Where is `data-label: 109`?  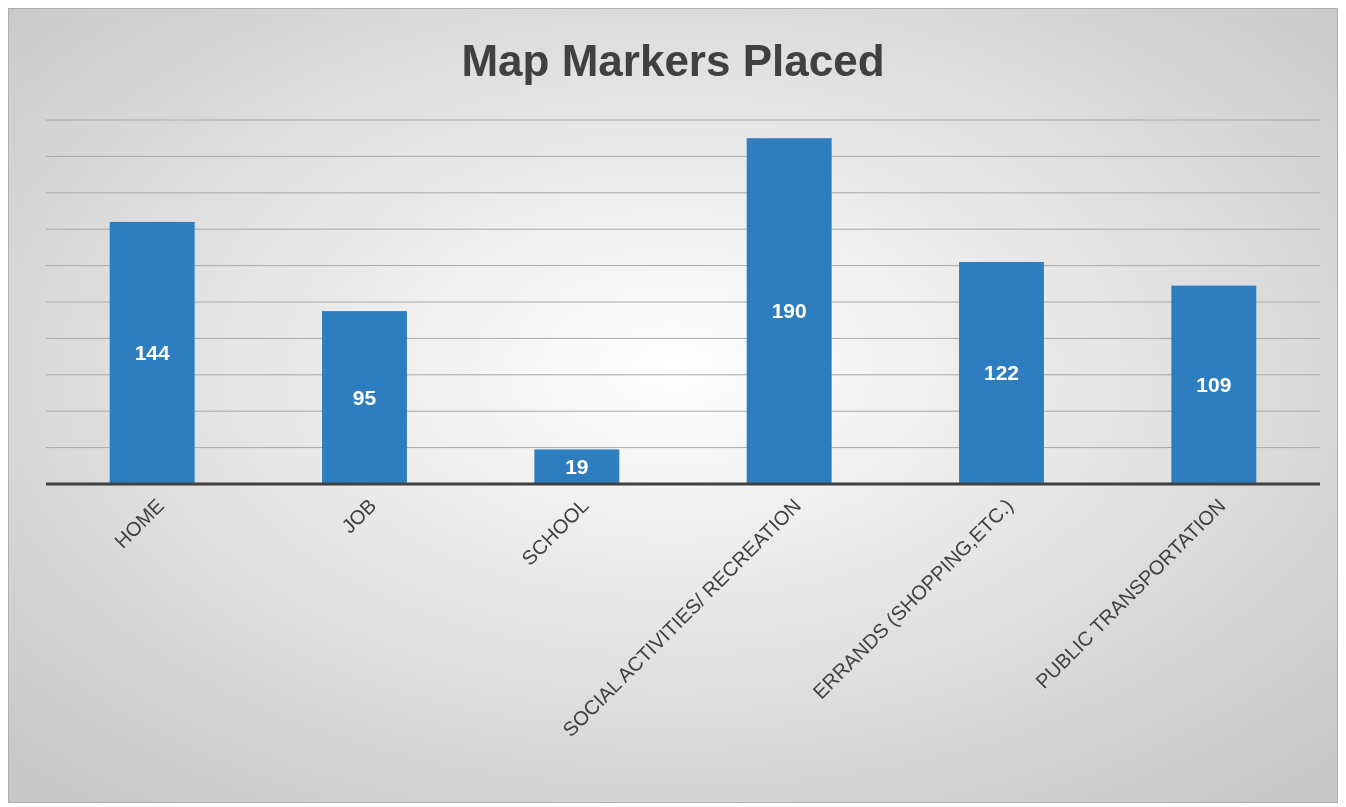 data-label: 109 is located at coordinates (1214, 385).